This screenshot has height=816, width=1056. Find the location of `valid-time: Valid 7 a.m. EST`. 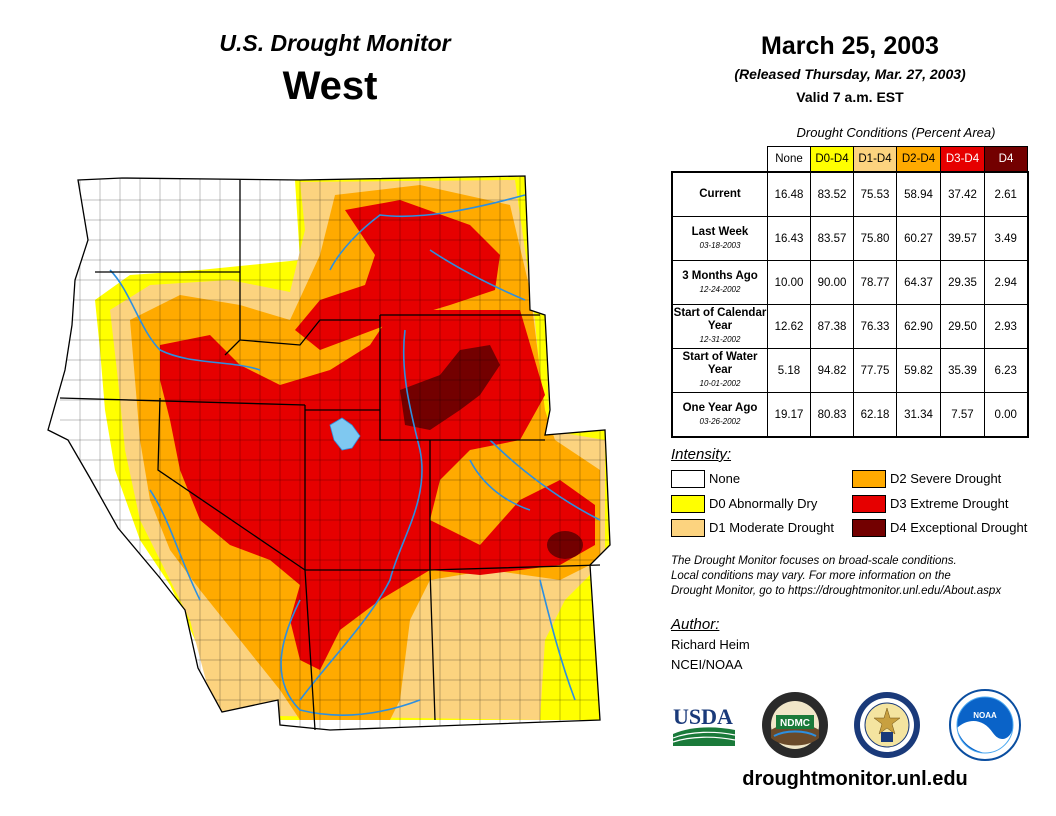

valid-time: Valid 7 a.m. EST is located at coordinates (850, 97).